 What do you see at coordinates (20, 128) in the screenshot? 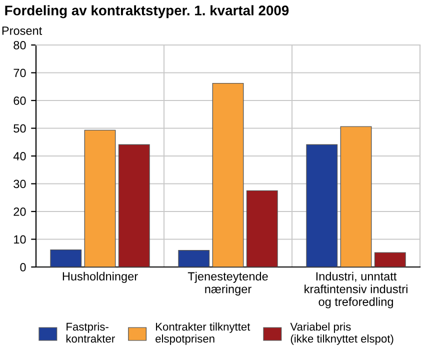
I see `y-tick-label: 50` at bounding box center [20, 128].